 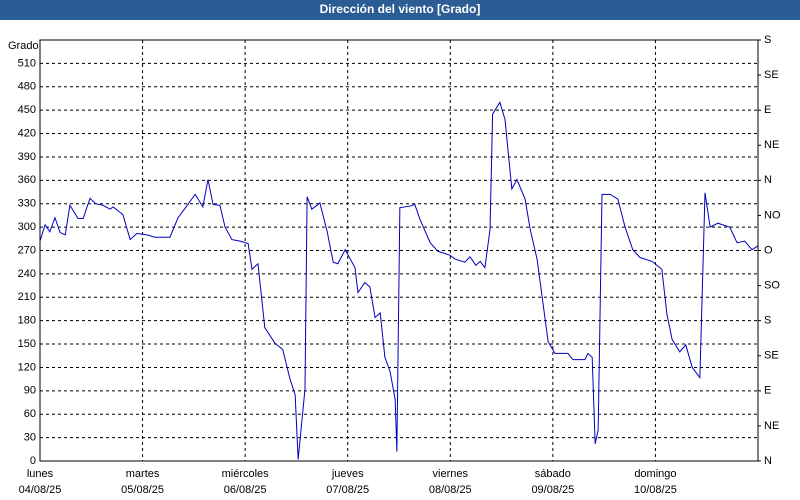 I want to click on y-tick-label: 300, so click(x=27, y=227).